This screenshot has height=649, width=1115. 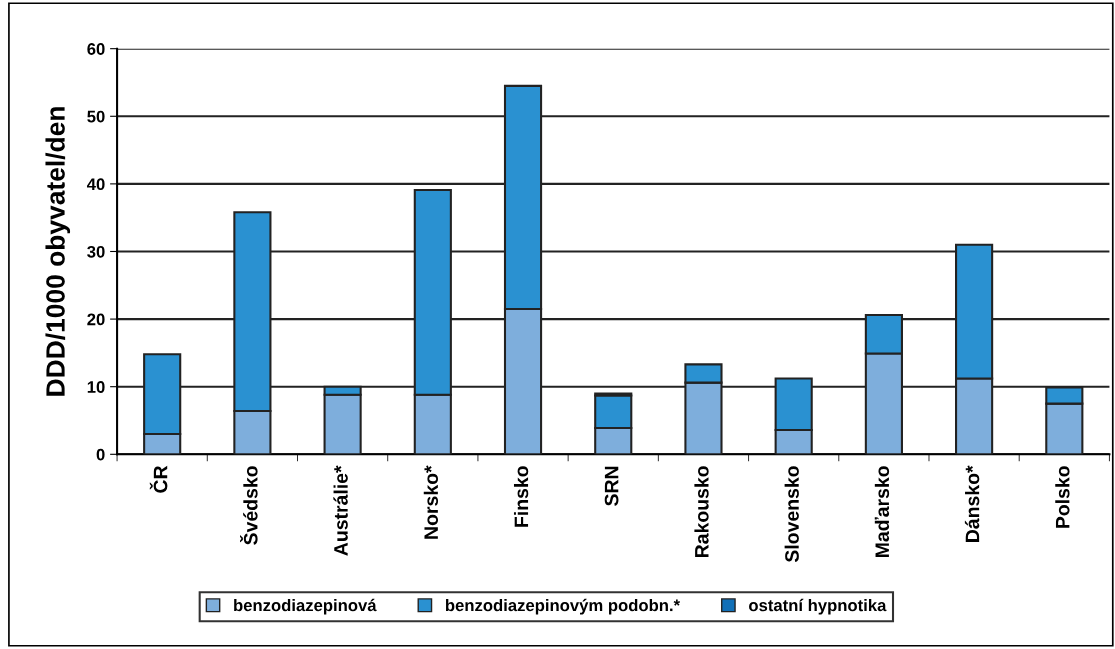 I want to click on x-tick-label: Polsko, so click(x=1062, y=497).